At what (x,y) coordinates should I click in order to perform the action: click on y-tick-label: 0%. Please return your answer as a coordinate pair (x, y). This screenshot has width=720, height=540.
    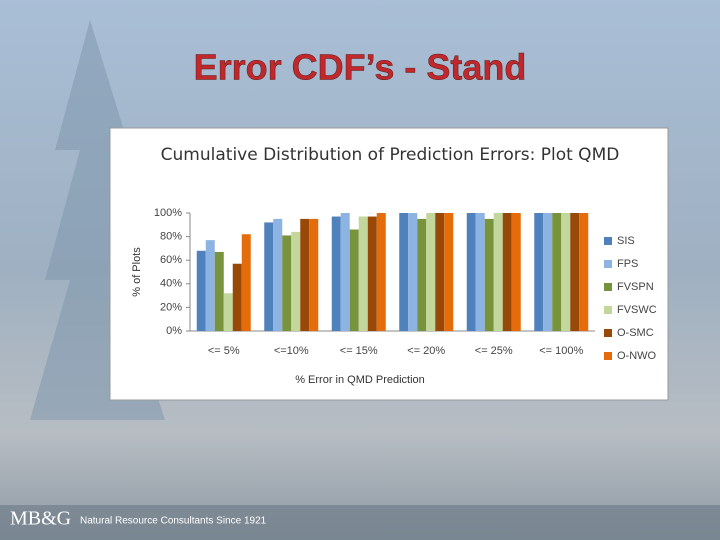
    Looking at the image, I should click on (174, 331).